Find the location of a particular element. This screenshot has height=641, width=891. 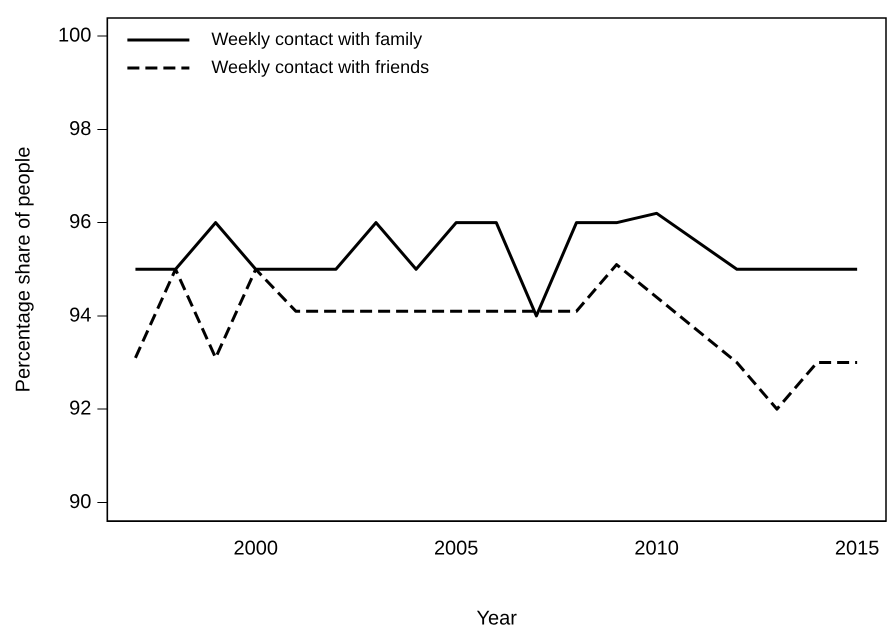

x-tick-label: 2015 is located at coordinates (857, 549).